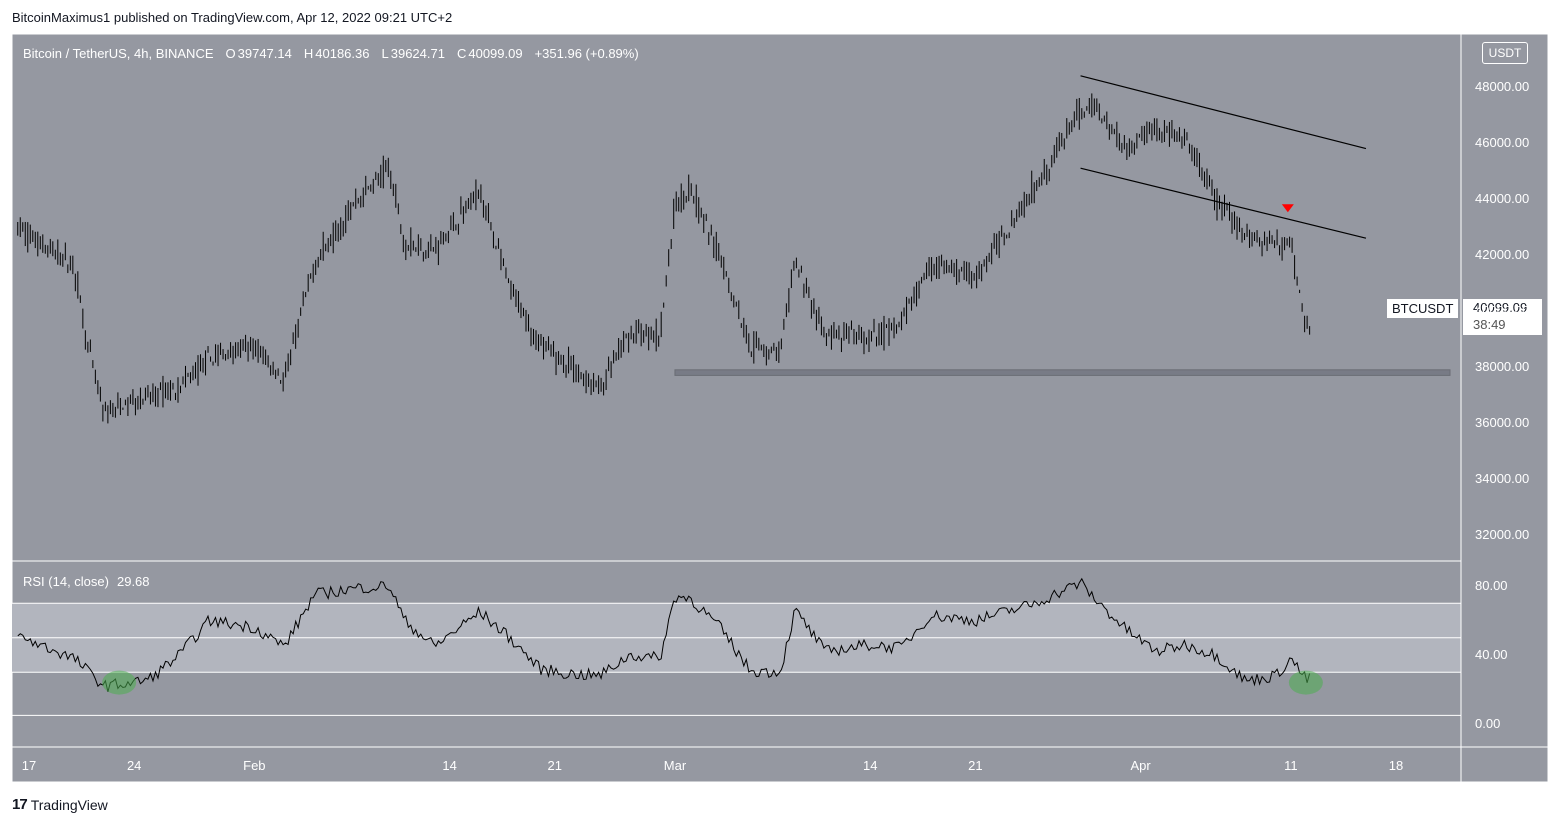 This screenshot has width=1561, height=827. I want to click on rejection-marker-icon, so click(1287, 208).